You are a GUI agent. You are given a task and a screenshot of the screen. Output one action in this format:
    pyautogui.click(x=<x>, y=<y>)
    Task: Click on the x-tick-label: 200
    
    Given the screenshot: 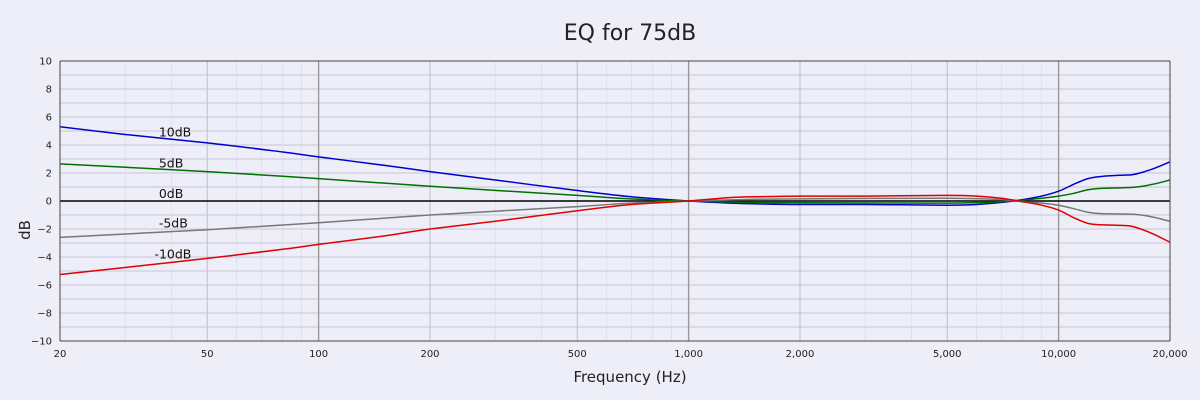 What is the action you would take?
    pyautogui.click(x=429, y=354)
    